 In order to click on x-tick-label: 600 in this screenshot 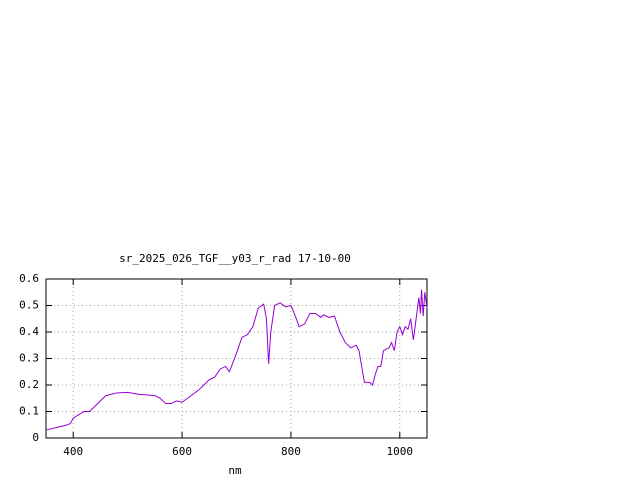, I will do `click(182, 451)`.